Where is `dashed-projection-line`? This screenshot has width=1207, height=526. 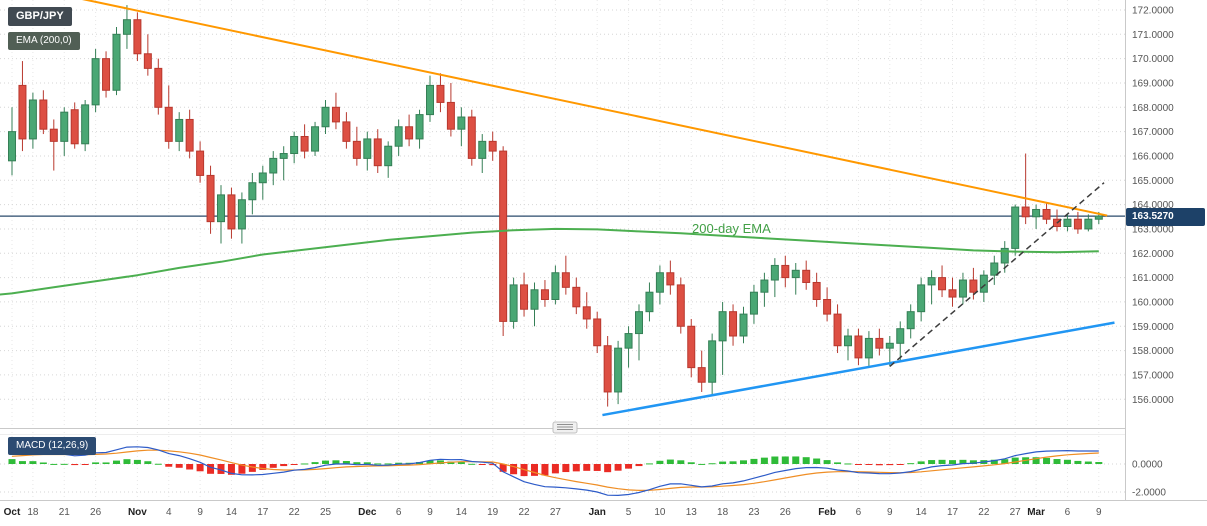 dashed-projection-line is located at coordinates (997, 274).